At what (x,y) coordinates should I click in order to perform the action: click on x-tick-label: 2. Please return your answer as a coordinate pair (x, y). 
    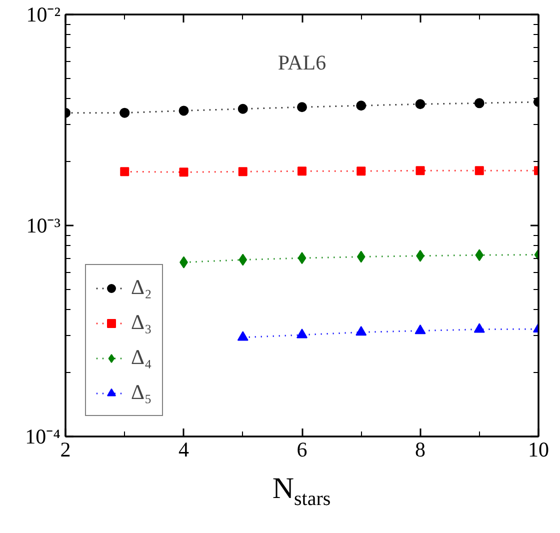
    Looking at the image, I should click on (65, 450).